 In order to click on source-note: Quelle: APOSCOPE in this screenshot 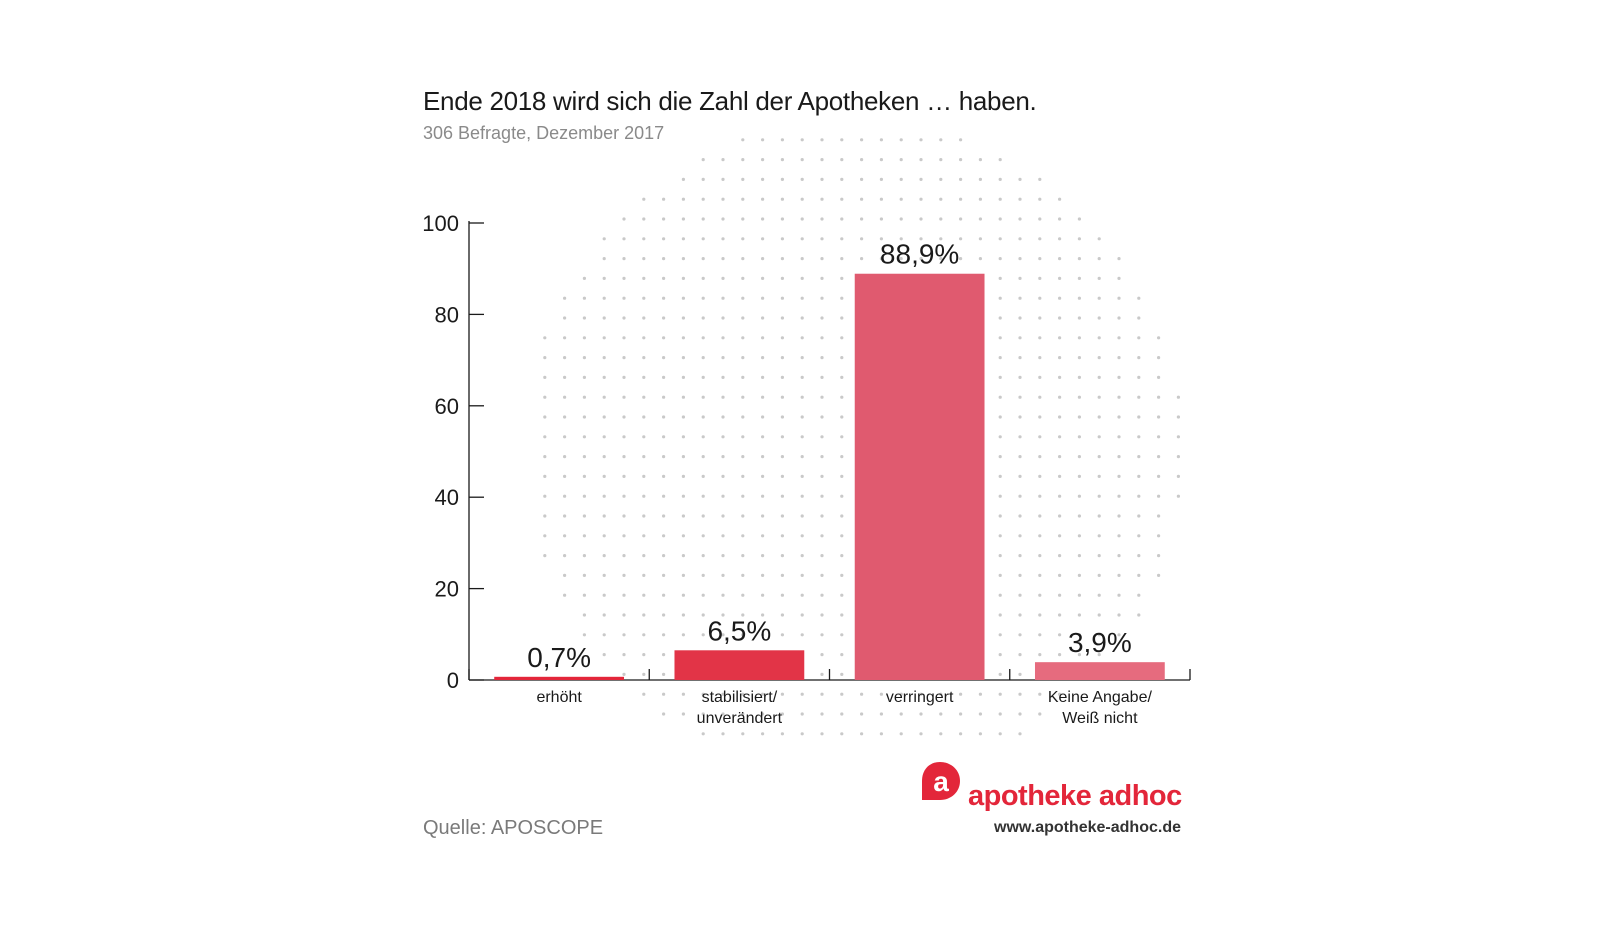, I will do `click(513, 828)`.